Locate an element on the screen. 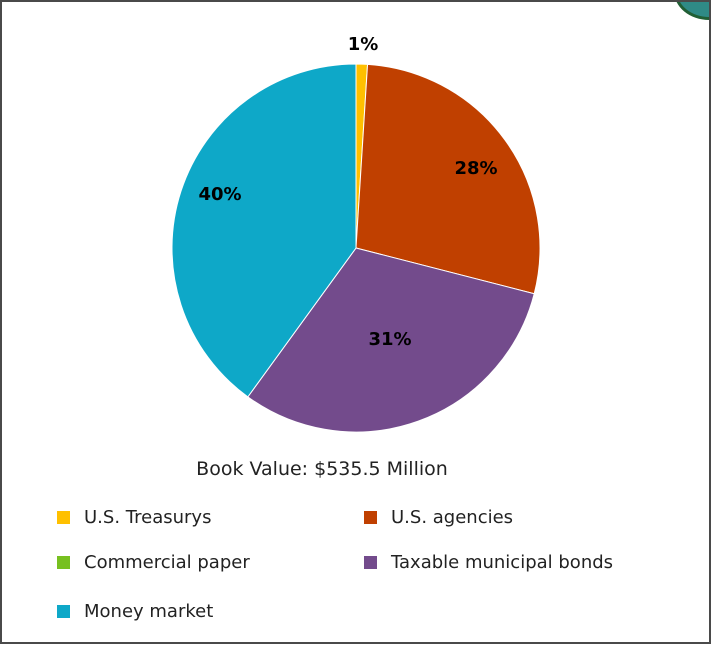 This screenshot has height=645, width=713. legend-item-money-market: Money market is located at coordinates (135, 611).